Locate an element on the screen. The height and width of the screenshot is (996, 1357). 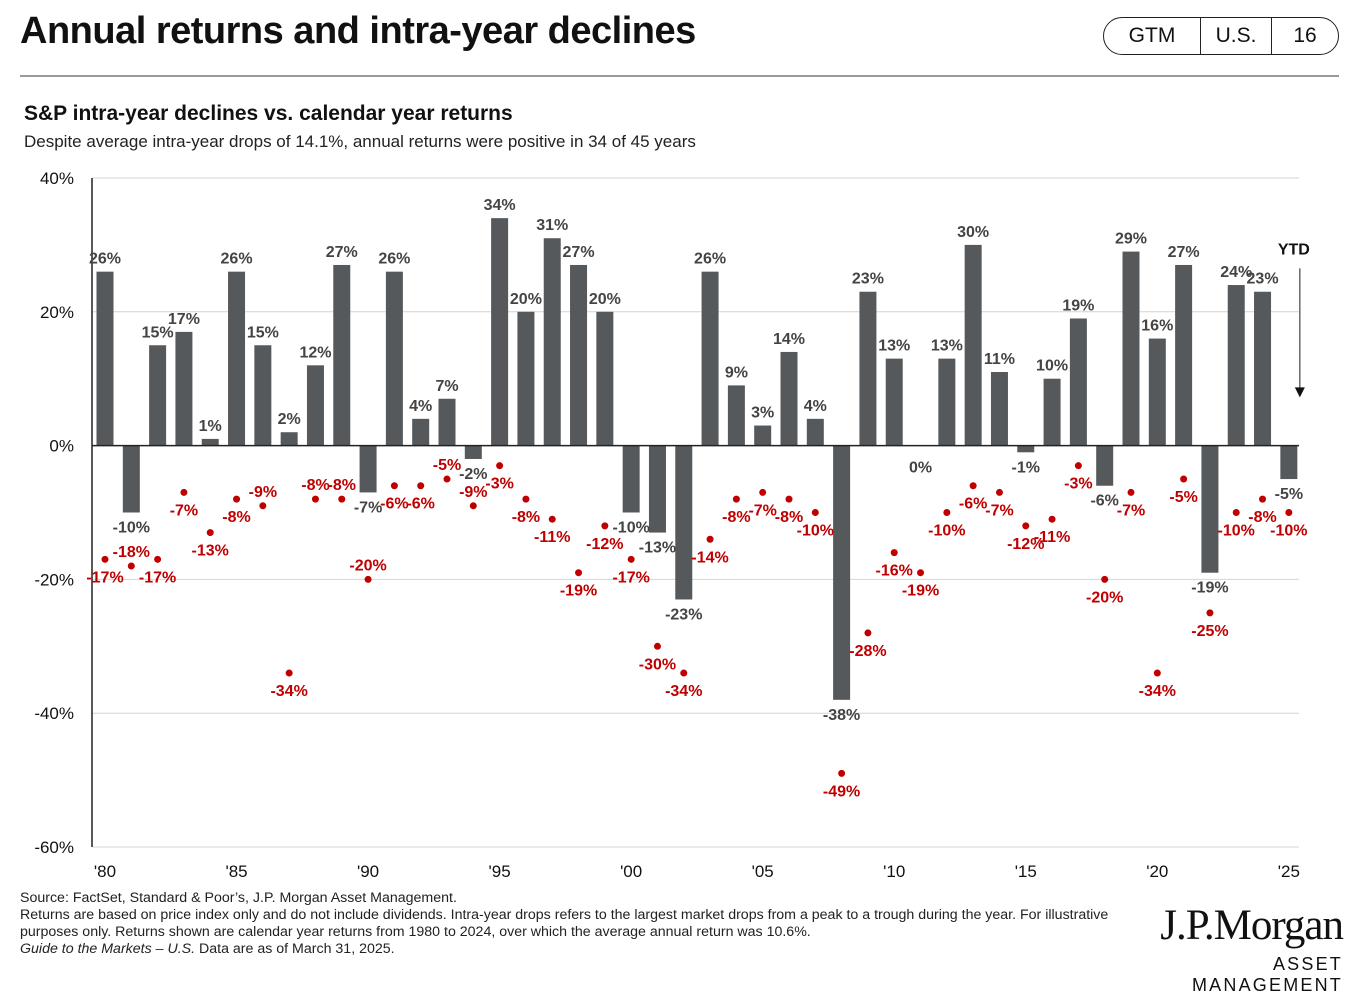
header-divider is located at coordinates (679, 76).